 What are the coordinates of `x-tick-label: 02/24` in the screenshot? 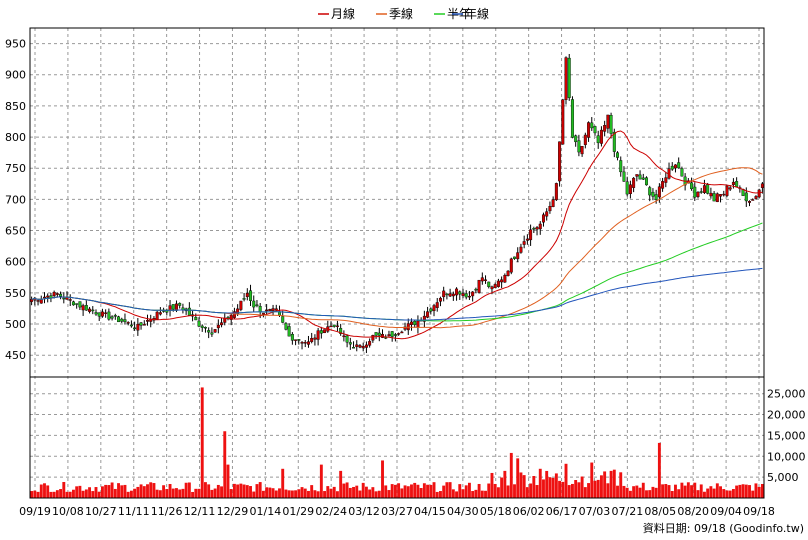 It's located at (331, 511).